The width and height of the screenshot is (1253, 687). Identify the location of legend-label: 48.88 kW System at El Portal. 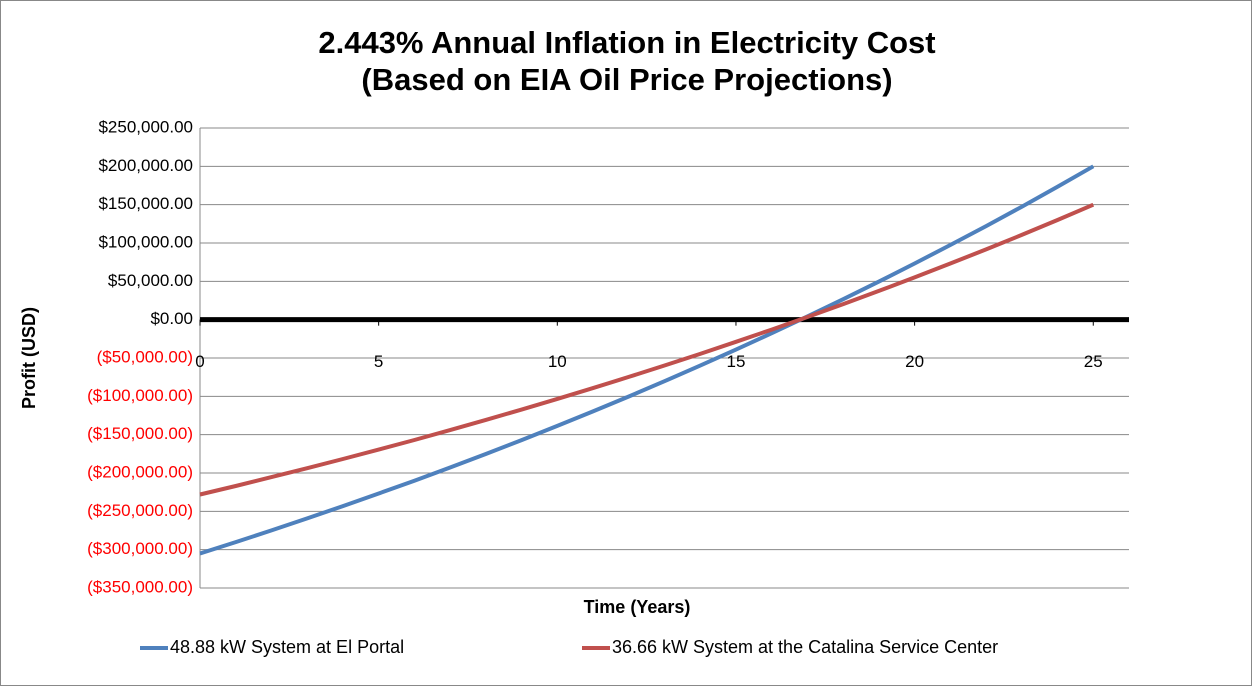
(287, 647).